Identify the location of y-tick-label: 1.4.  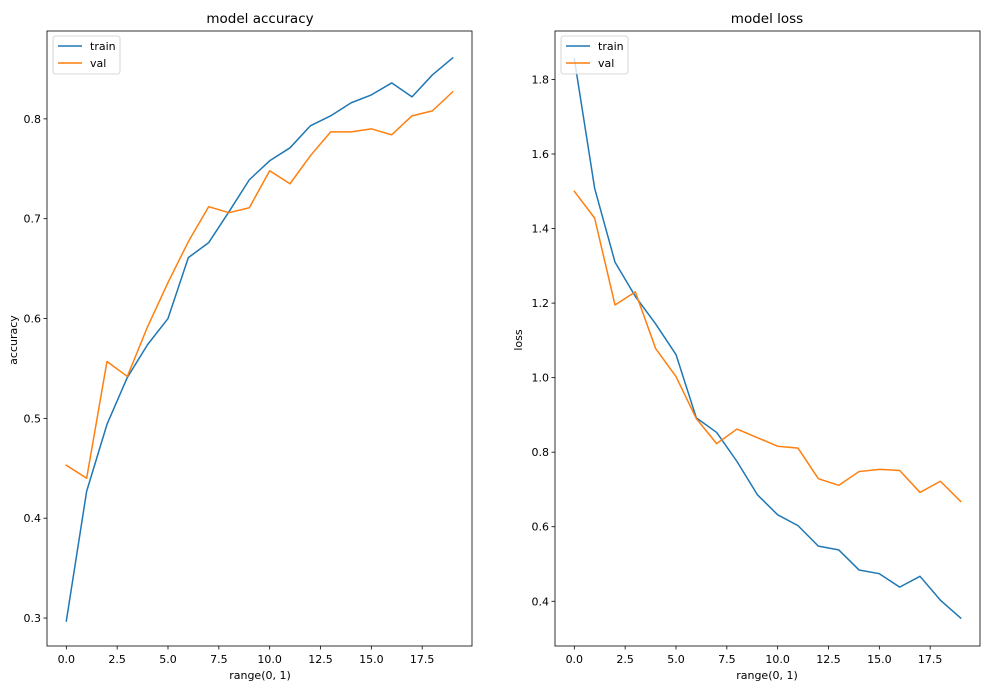
(541, 229).